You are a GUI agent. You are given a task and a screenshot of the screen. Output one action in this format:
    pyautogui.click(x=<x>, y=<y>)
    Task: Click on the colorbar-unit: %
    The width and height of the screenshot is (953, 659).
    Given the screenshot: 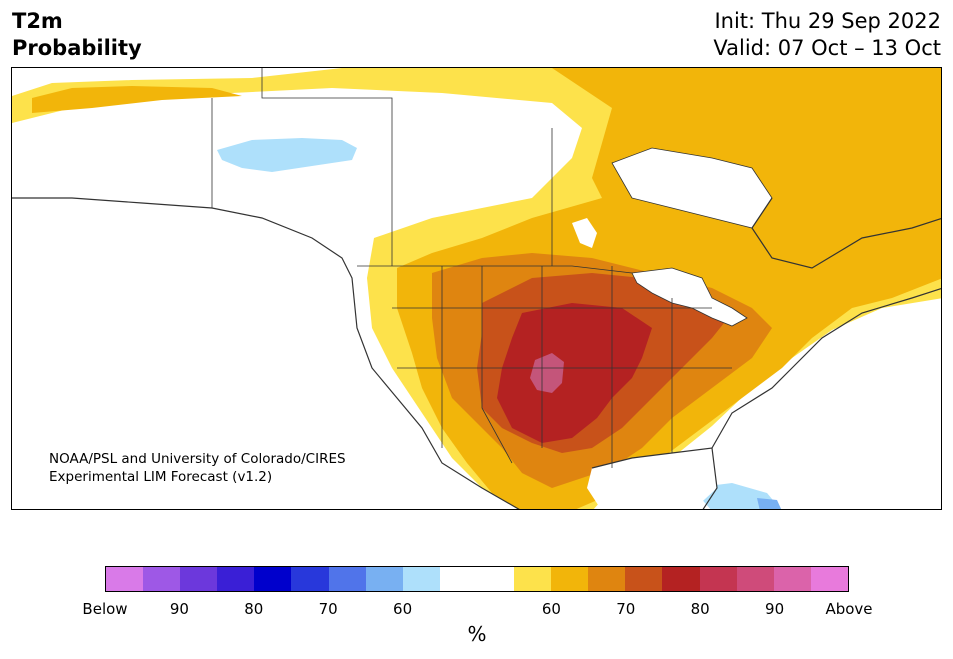 What is the action you would take?
    pyautogui.click(x=477, y=634)
    